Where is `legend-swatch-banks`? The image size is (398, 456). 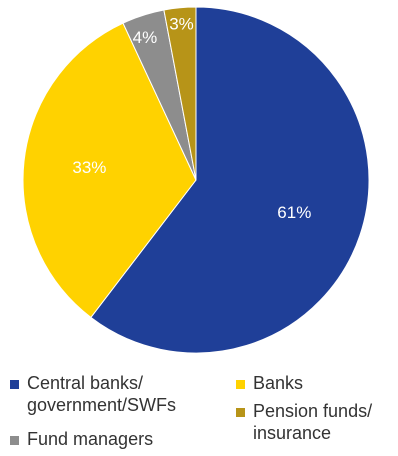 legend-swatch-banks is located at coordinates (240, 384).